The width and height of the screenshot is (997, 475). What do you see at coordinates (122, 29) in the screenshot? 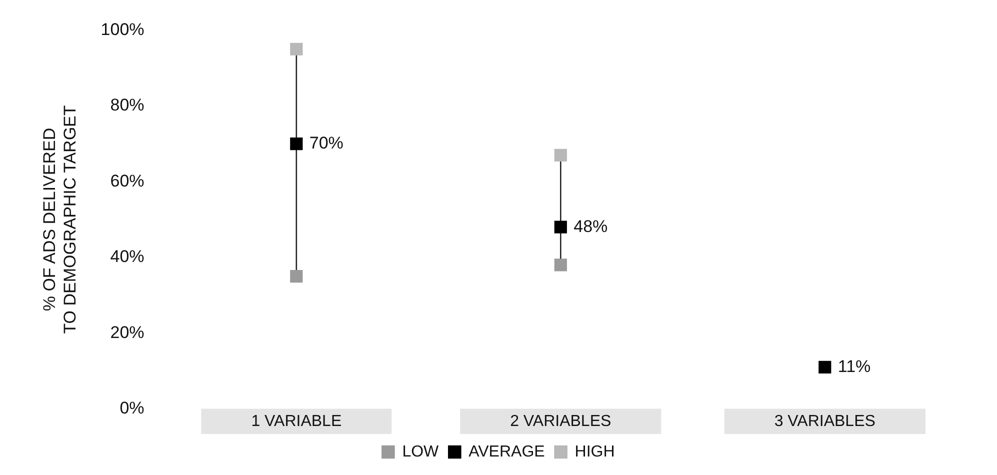
I see `y-tick-label: 100%` at bounding box center [122, 29].